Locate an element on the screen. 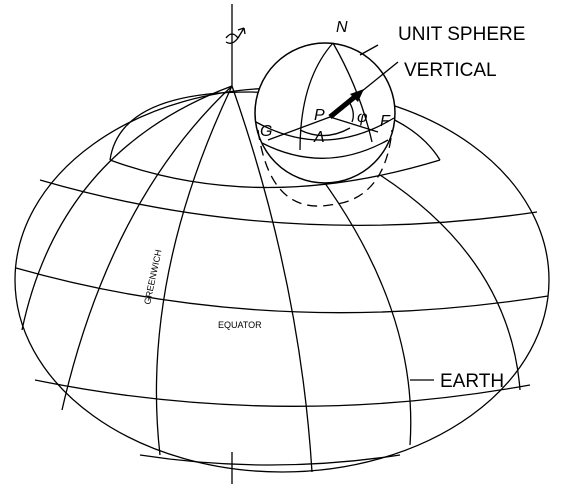 The height and width of the screenshot is (486, 573). label: VERTICAL is located at coordinates (450, 70).